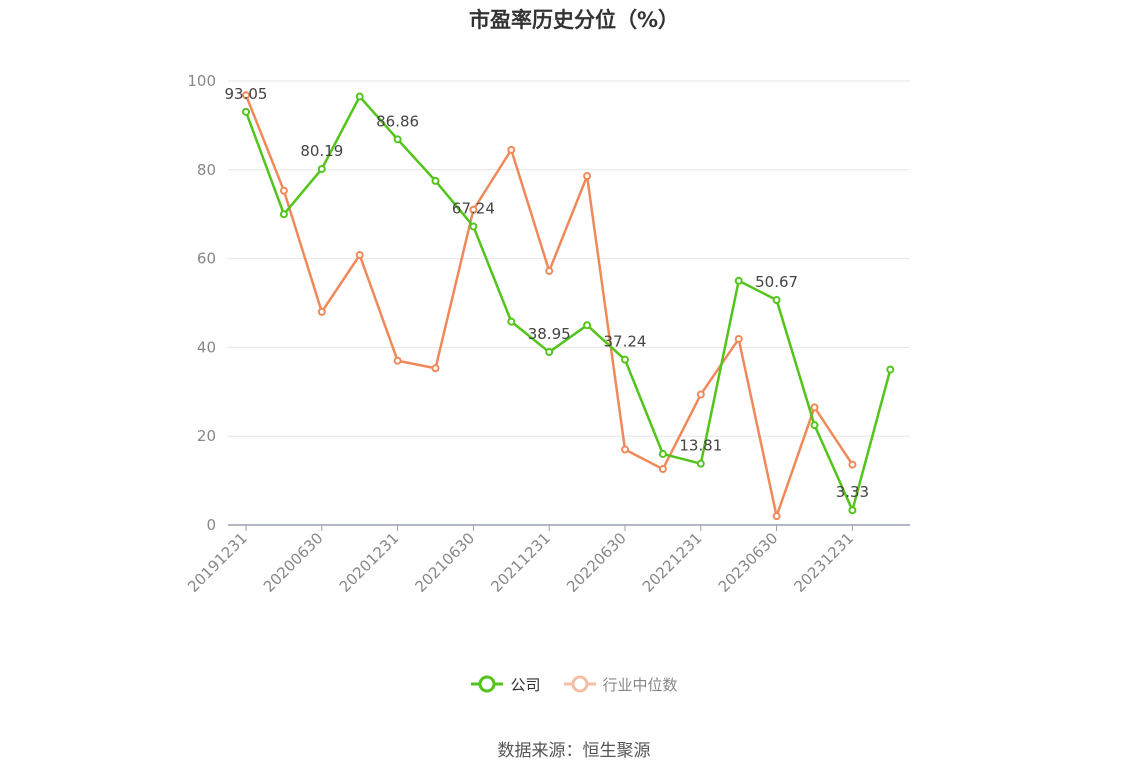 The height and width of the screenshot is (776, 1148). Describe the element at coordinates (700, 446) in the screenshot. I see `data-label: 13.81` at that location.